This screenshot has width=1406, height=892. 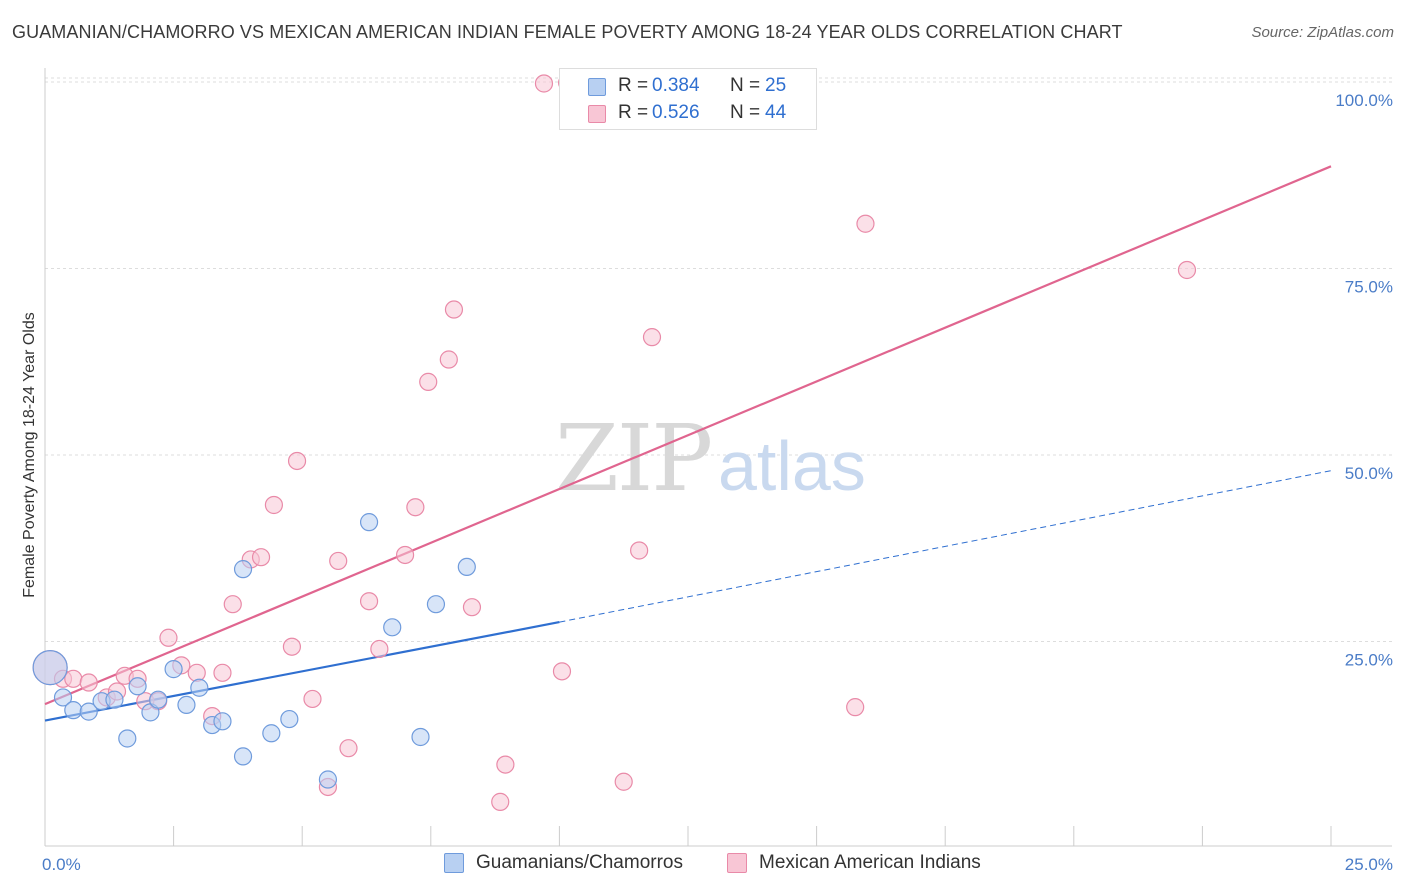 I want to click on y-tick-label: 75.0%, so click(x=1369, y=287).